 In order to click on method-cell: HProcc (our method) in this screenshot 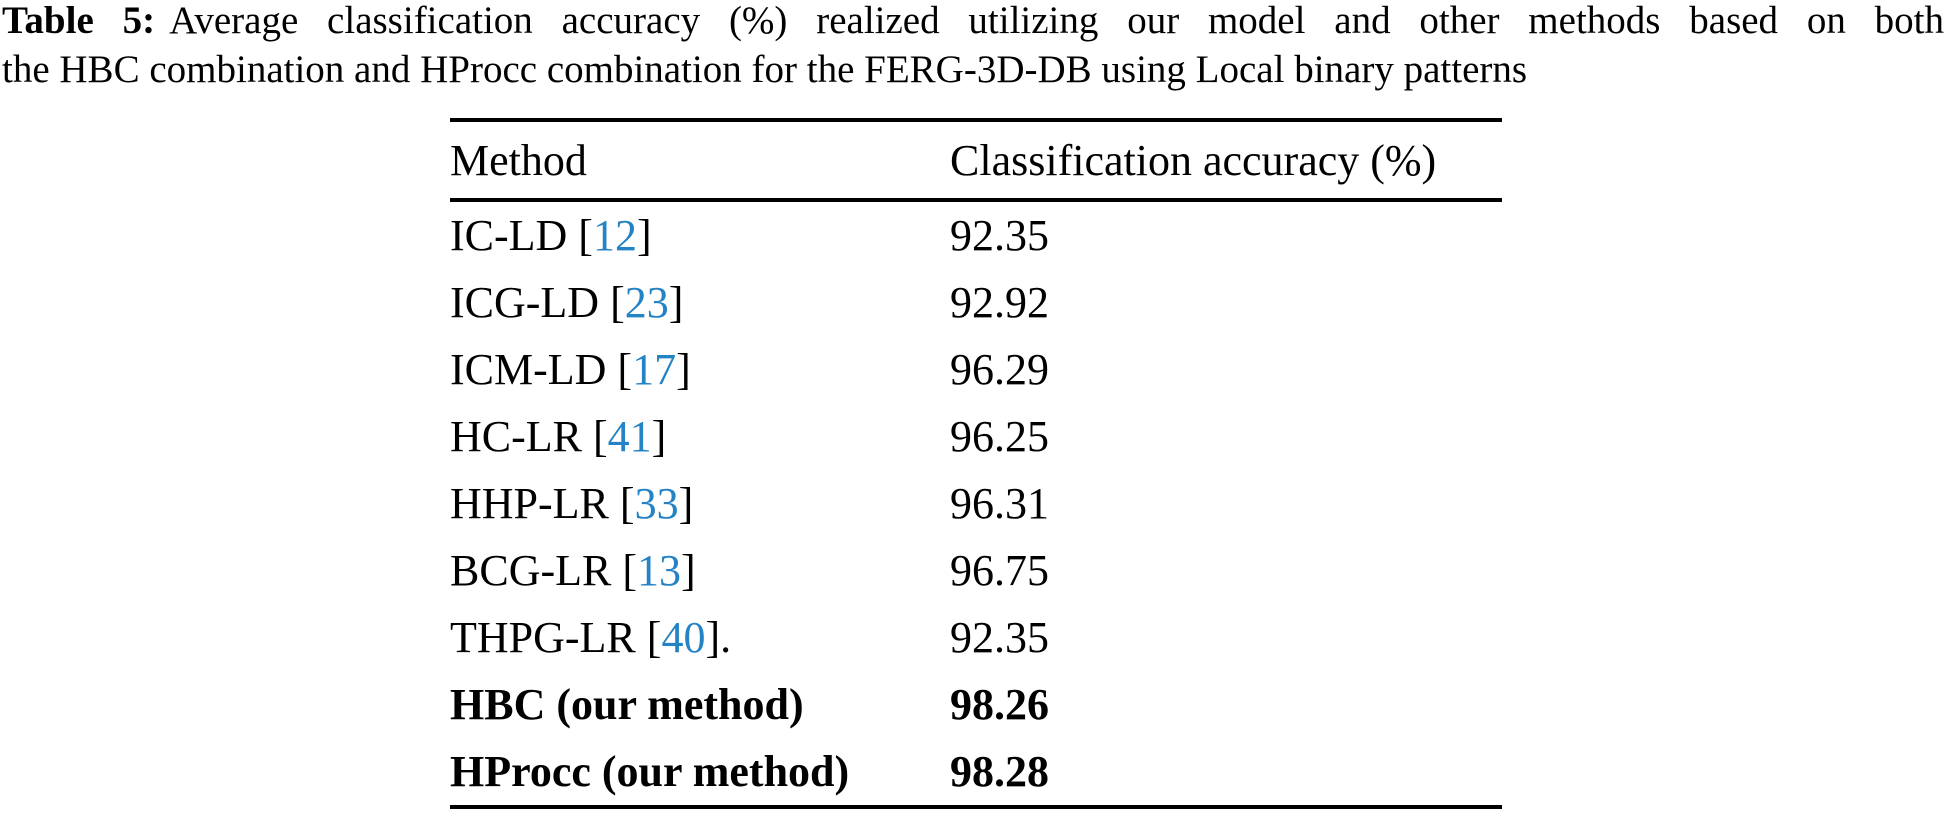, I will do `click(700, 772)`.